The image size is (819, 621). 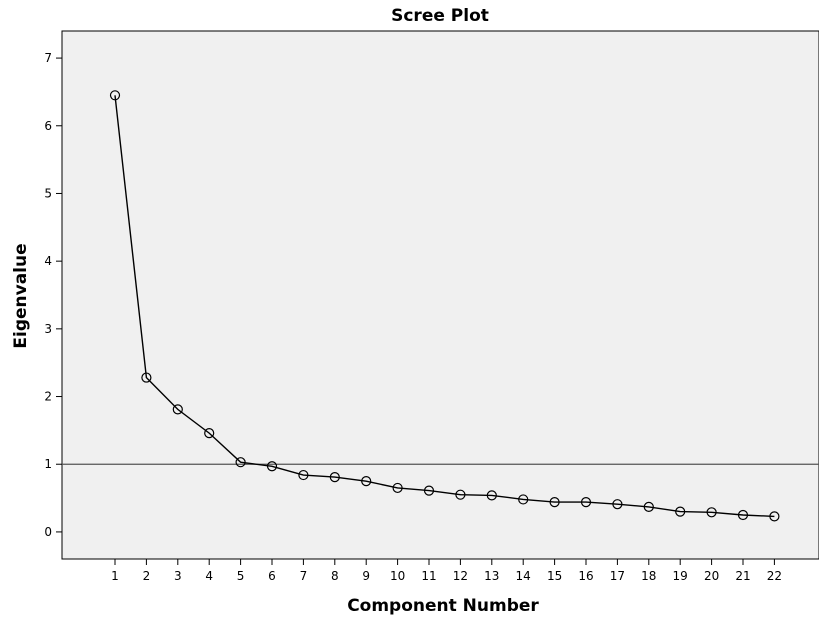 I want to click on y-tick-label: 4, so click(x=48, y=261).